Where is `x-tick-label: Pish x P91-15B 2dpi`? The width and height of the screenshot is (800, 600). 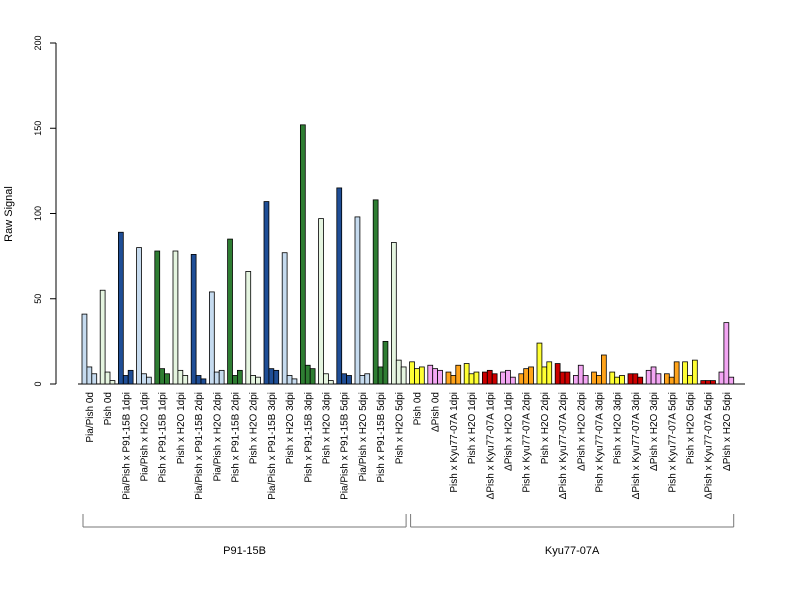
x-tick-label: Pish x P91-15B 2dpi is located at coordinates (235, 437).